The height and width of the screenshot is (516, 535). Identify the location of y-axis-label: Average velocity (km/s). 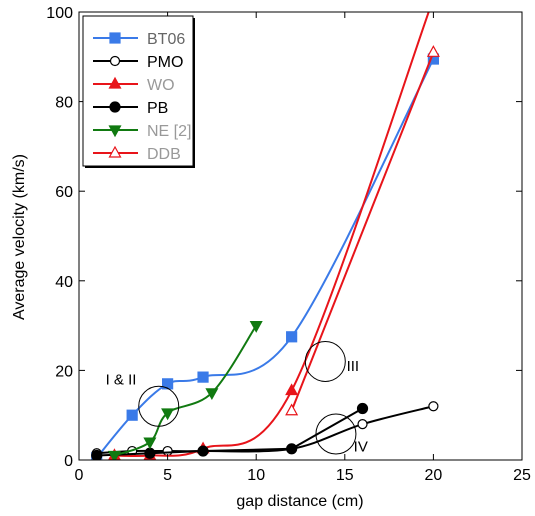
(19, 237).